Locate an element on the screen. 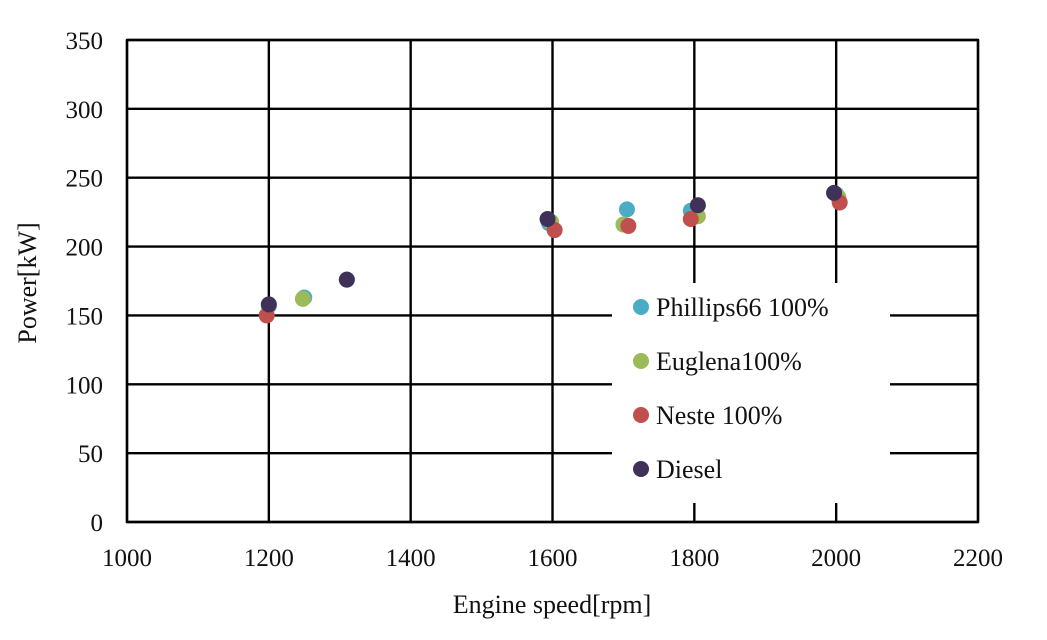  x-tick-label-5: 2000 is located at coordinates (836, 558).